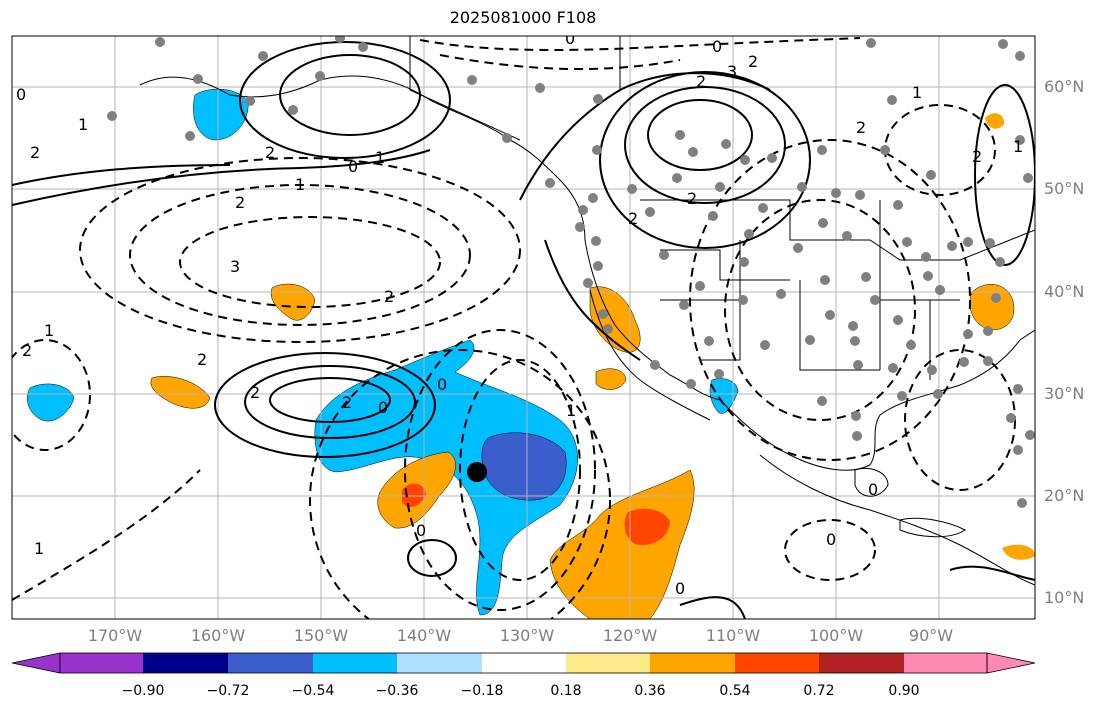 The image size is (1105, 712). I want to click on colorbar-tick-label: 0.54, so click(735, 691).